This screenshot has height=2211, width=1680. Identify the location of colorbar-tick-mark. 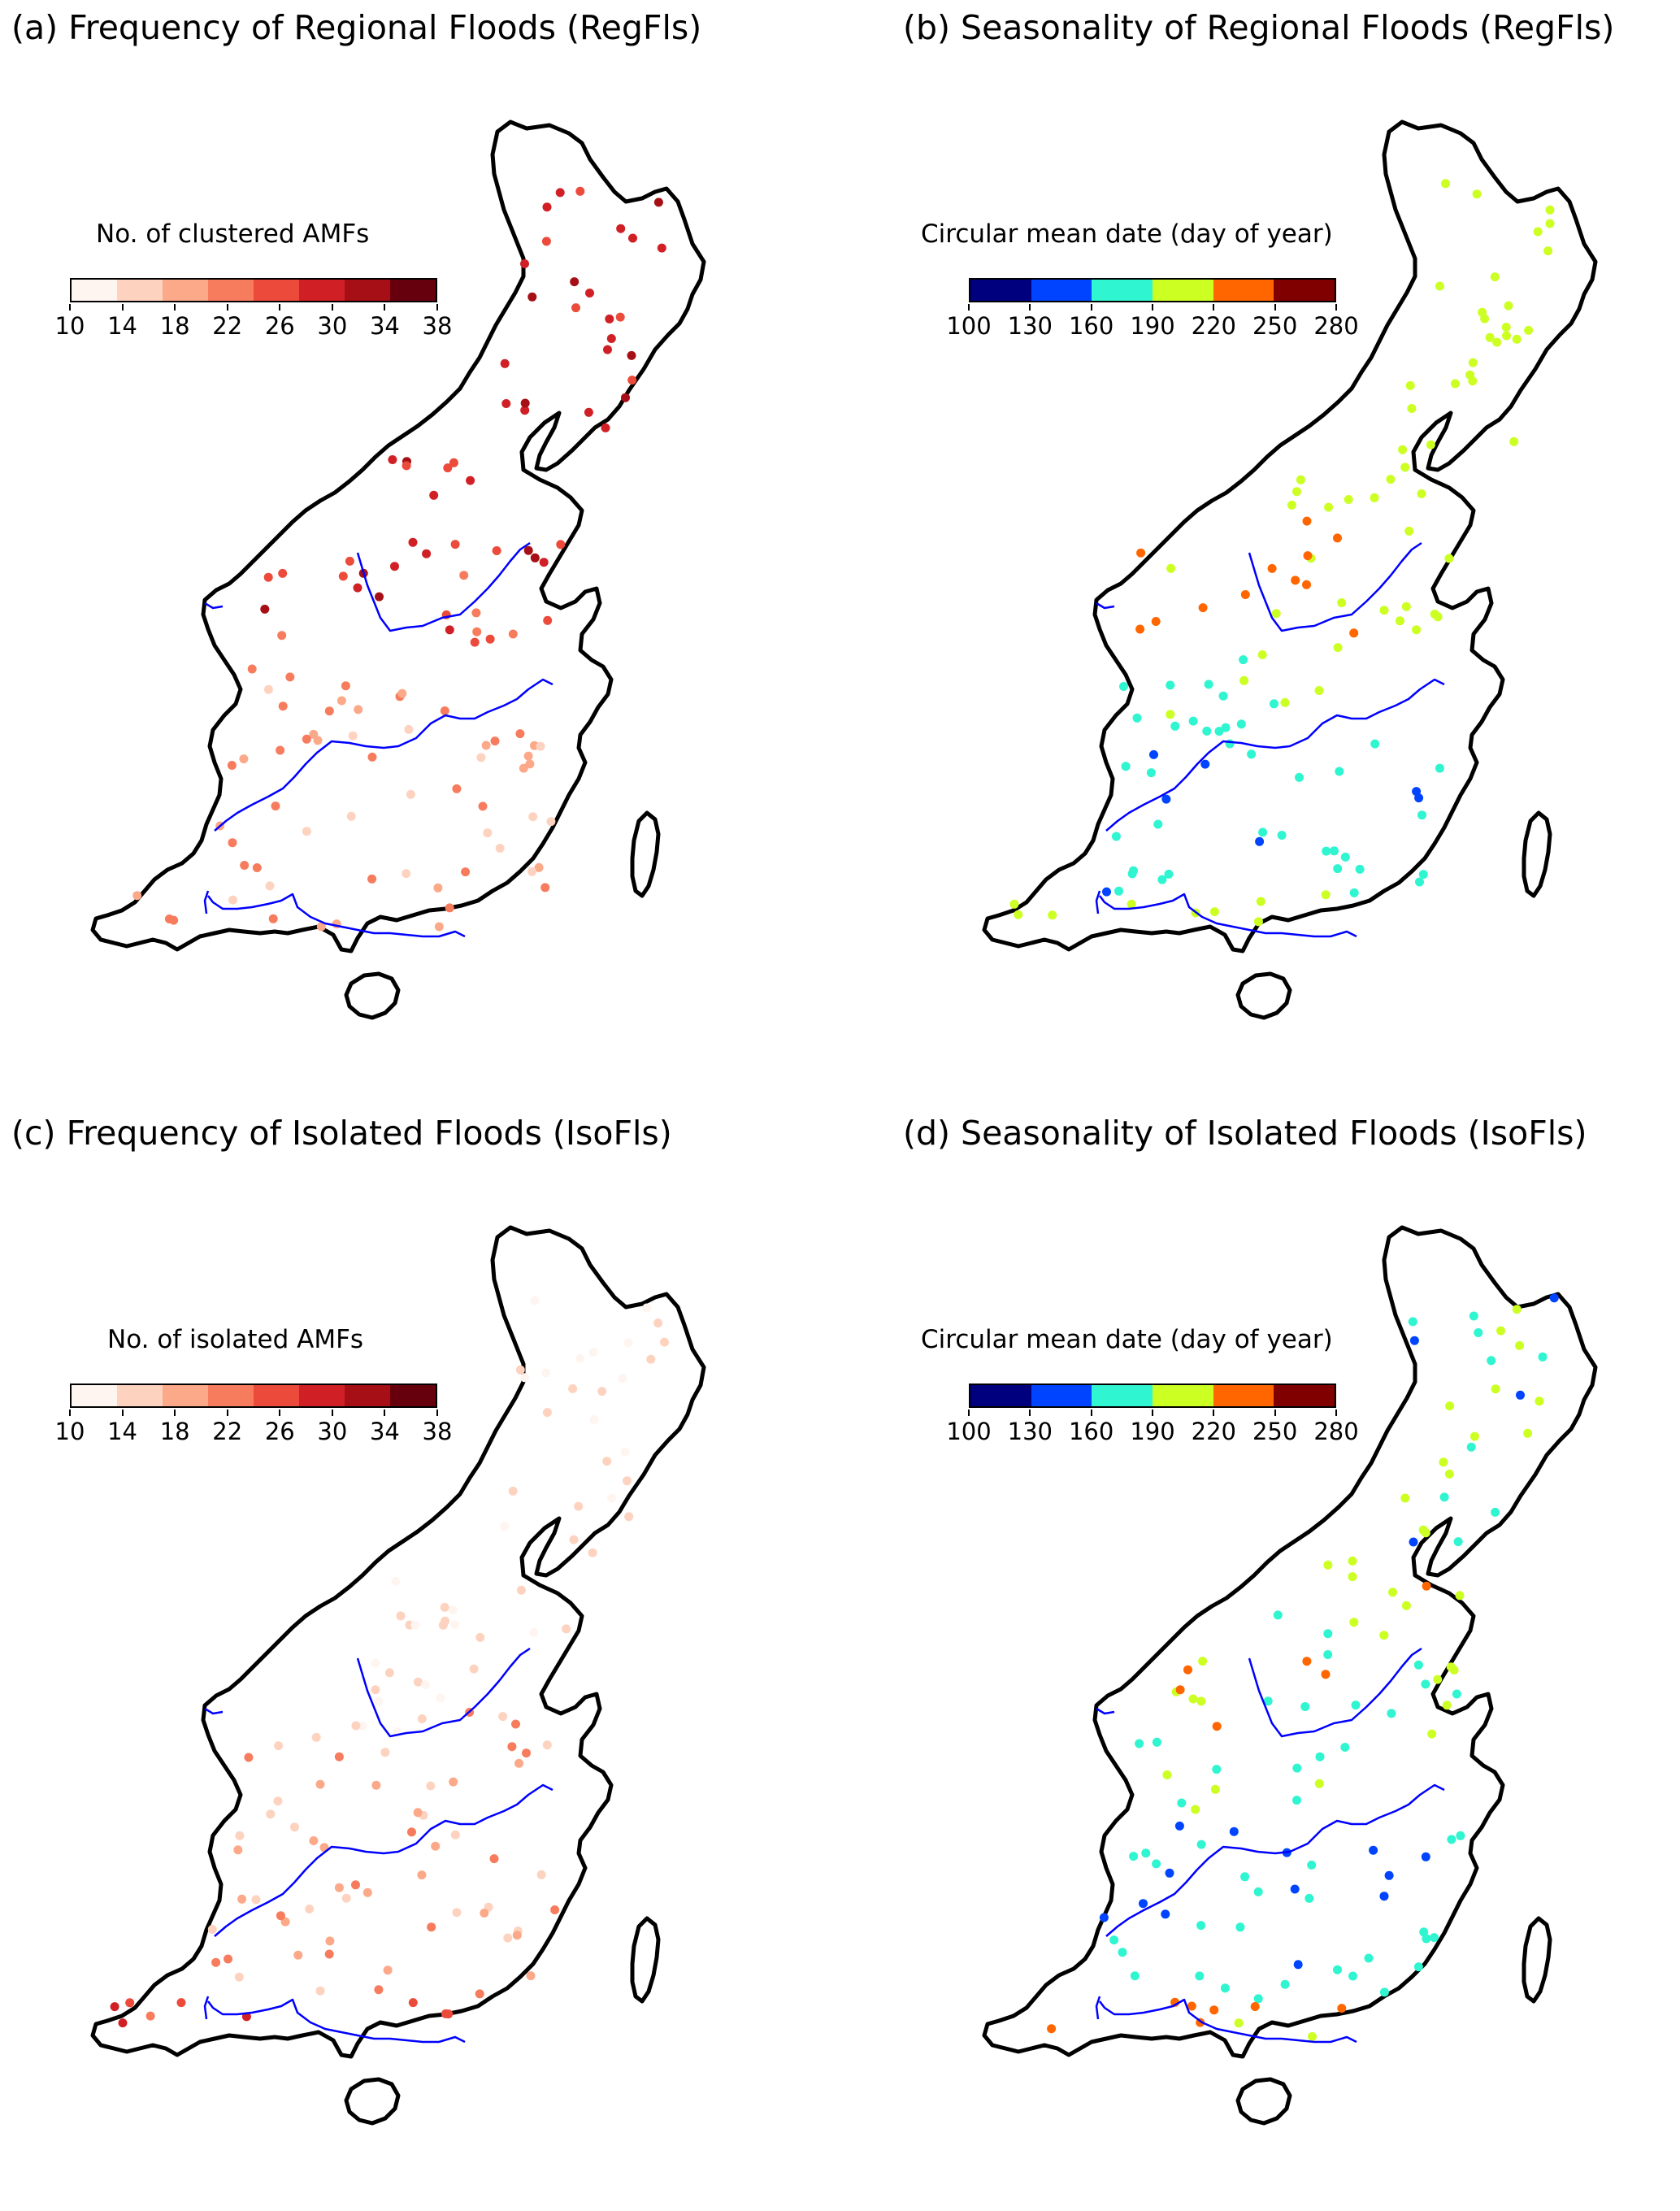
(70, 307).